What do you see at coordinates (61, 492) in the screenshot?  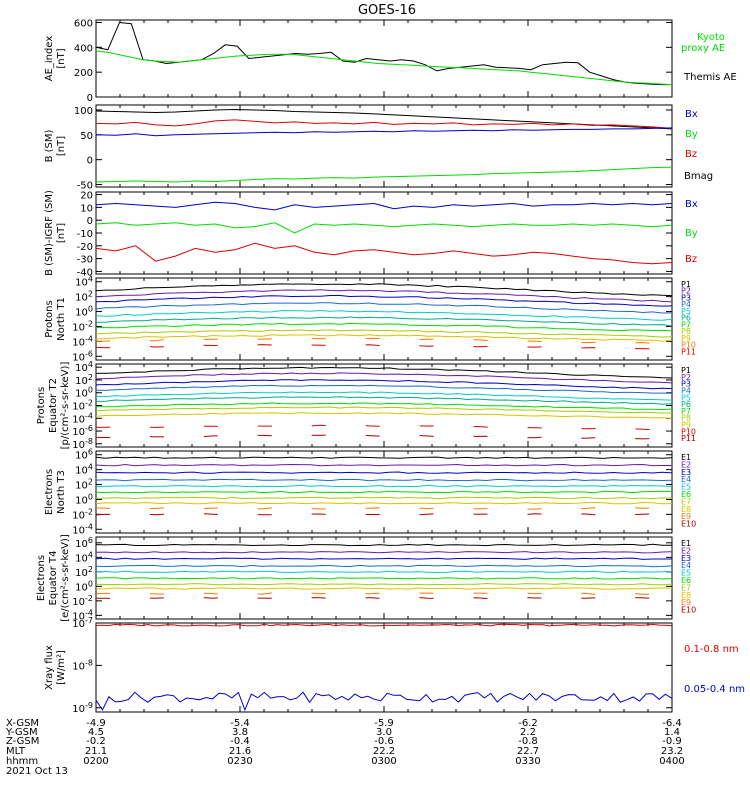 I see `ylabel-line: North T3` at bounding box center [61, 492].